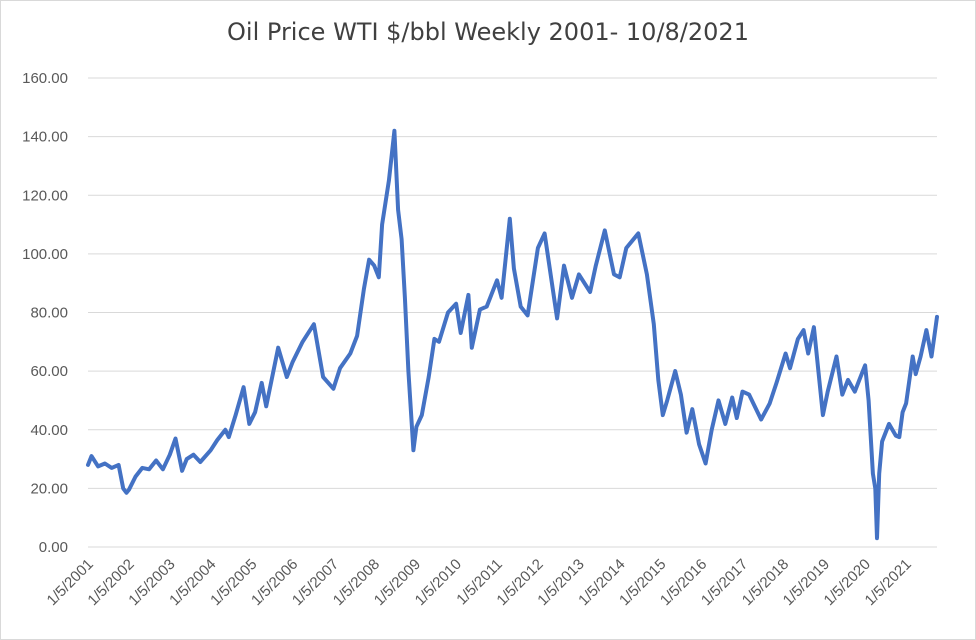 The height and width of the screenshot is (640, 976). I want to click on y-tick-label: 60.00, so click(49, 371).